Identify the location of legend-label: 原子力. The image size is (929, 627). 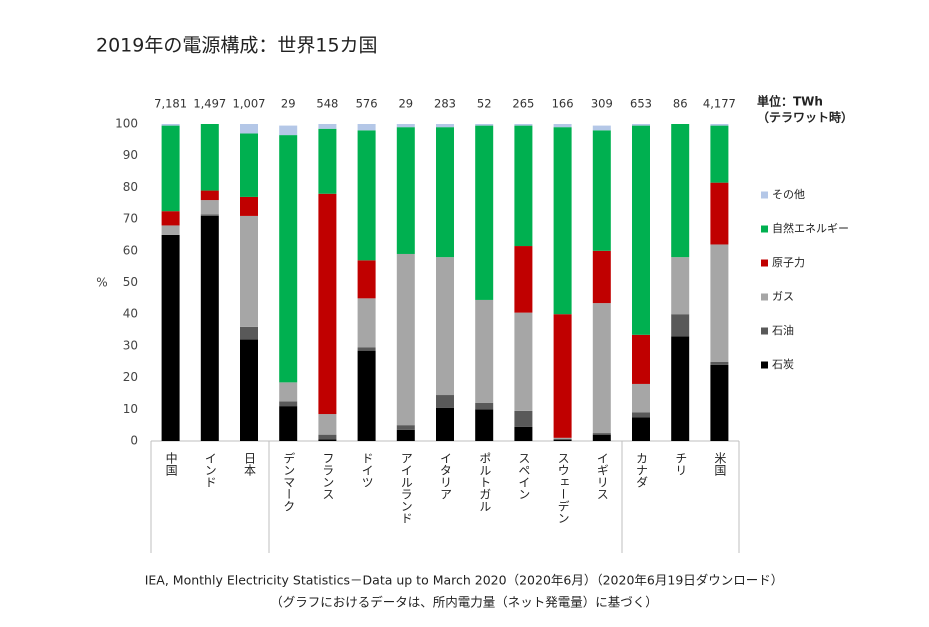
(788, 262).